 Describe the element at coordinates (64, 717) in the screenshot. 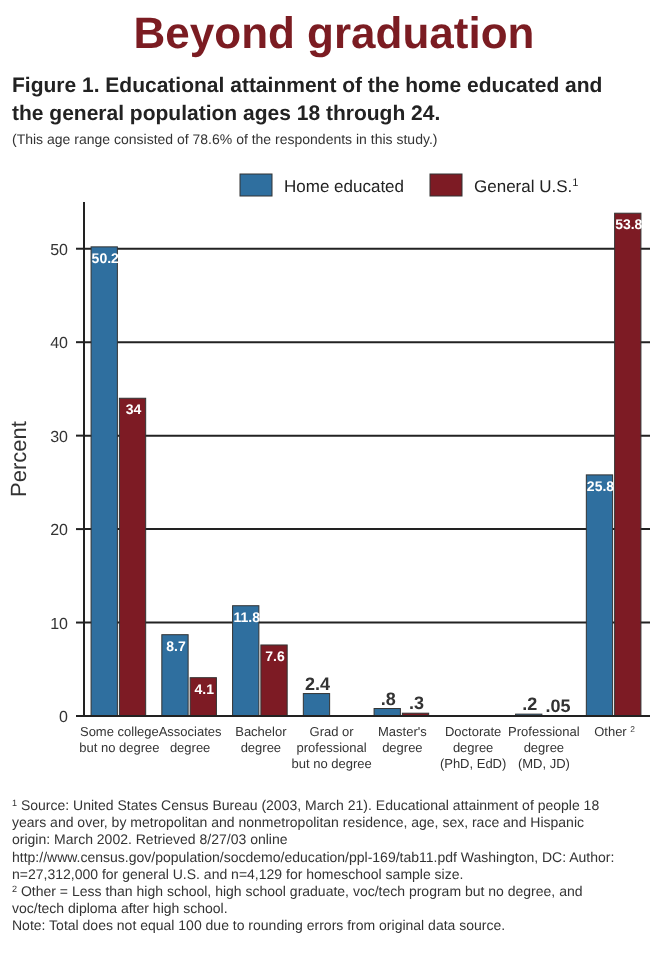

I see `y-tick-label: 0` at that location.